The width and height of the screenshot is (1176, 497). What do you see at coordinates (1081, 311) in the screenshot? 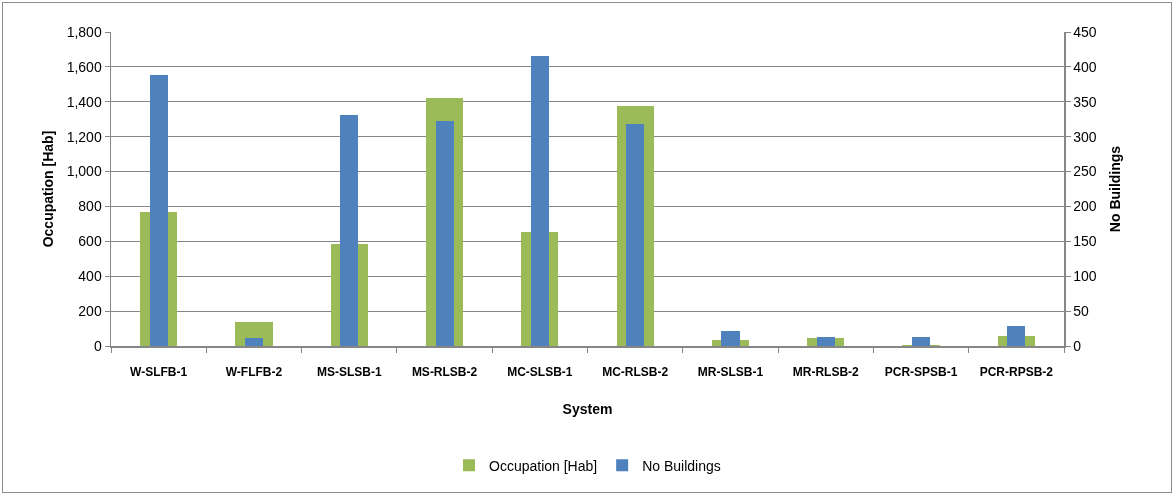
I see `y2-tick-label: 50` at bounding box center [1081, 311].